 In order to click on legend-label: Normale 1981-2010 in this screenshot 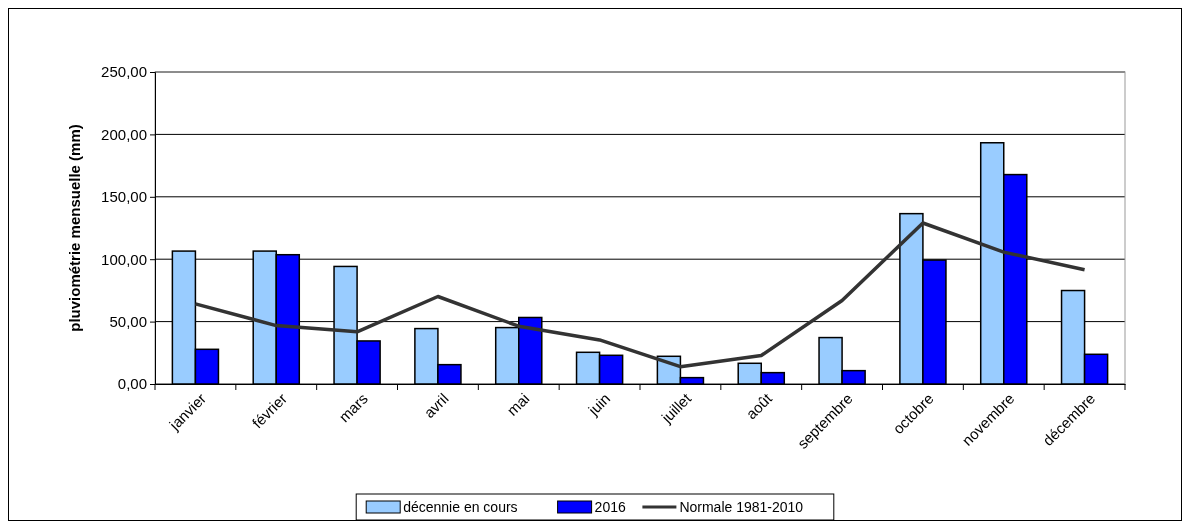, I will do `click(741, 507)`.